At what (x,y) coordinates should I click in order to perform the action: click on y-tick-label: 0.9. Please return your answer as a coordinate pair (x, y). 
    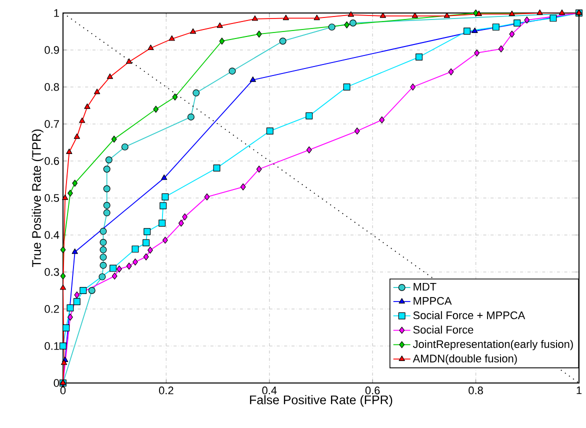
    Looking at the image, I should click on (51, 50).